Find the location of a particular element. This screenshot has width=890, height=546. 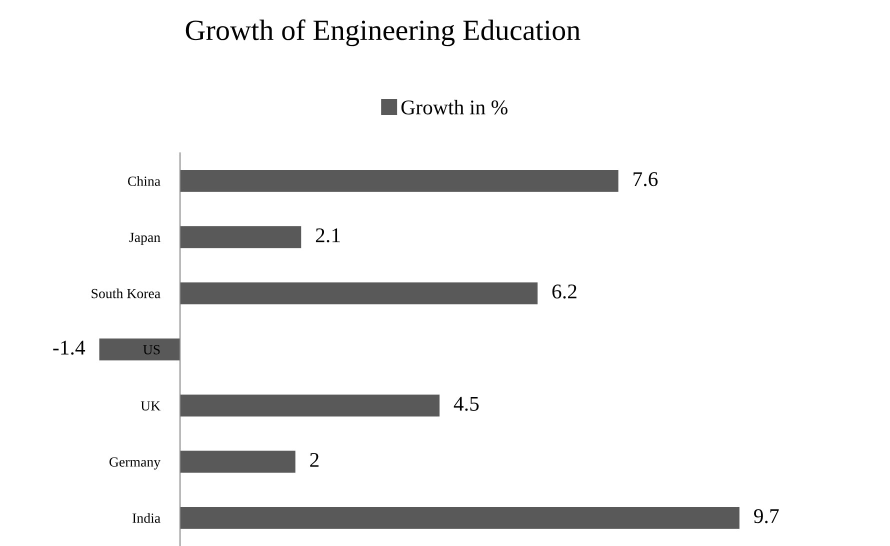

data-label: 9.7 is located at coordinates (766, 516).